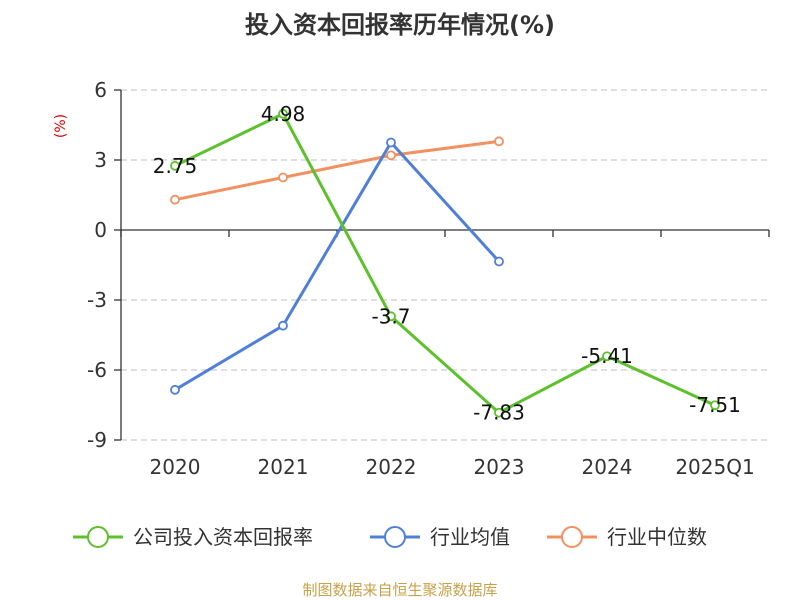 The width and height of the screenshot is (800, 600). Describe the element at coordinates (100, 90) in the screenshot. I see `y-tick-label: 6` at that location.